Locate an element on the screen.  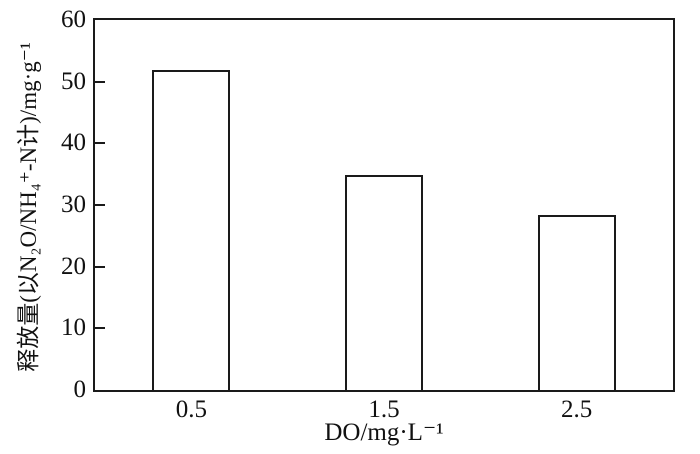
y-tick-label: 40 is located at coordinates (73, 143).